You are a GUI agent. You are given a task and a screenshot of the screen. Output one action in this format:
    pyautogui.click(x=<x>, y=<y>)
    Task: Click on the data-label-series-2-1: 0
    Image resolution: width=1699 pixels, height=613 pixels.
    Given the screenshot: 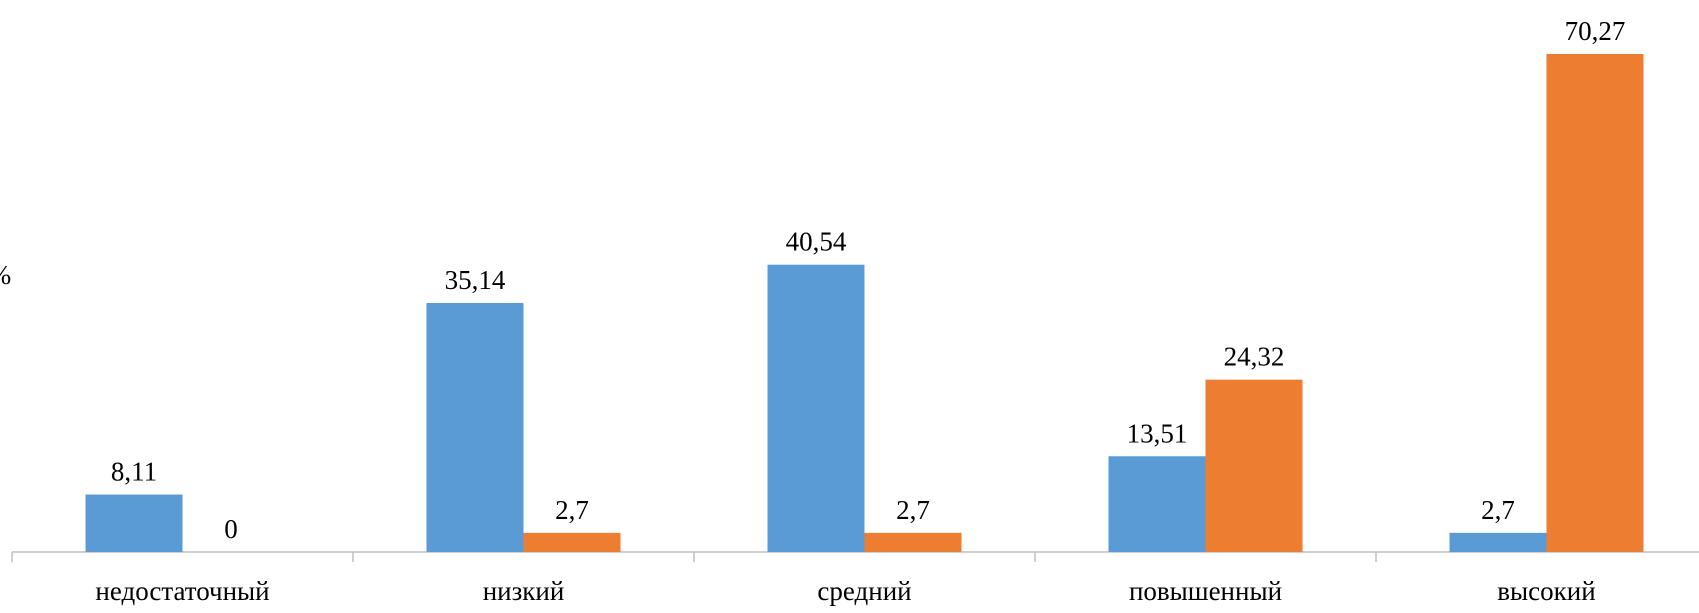 What is the action you would take?
    pyautogui.click(x=231, y=529)
    